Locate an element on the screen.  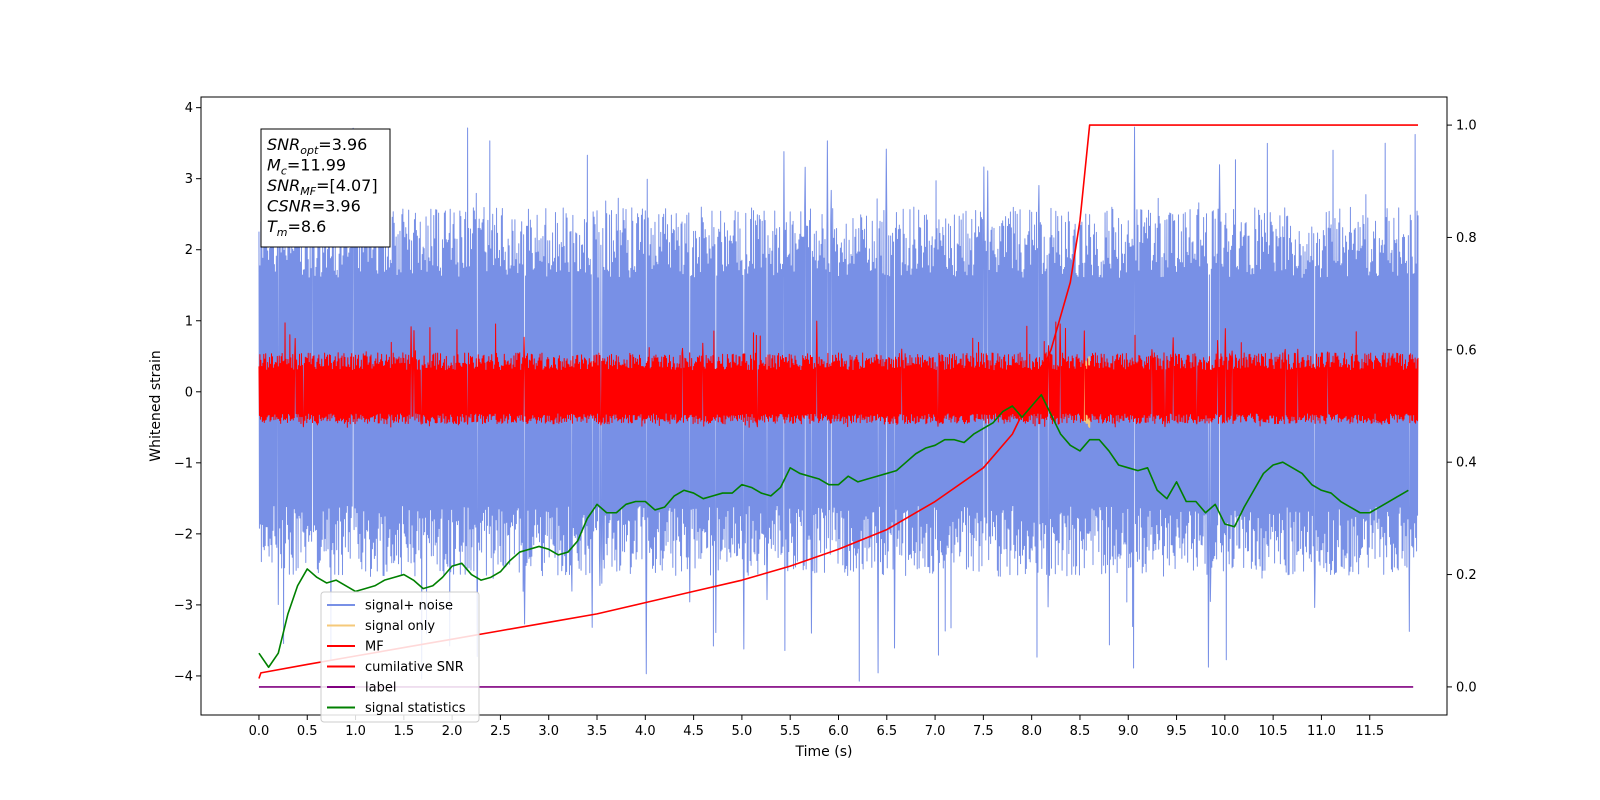
x-tick-label: 10.0 is located at coordinates (1224, 731).